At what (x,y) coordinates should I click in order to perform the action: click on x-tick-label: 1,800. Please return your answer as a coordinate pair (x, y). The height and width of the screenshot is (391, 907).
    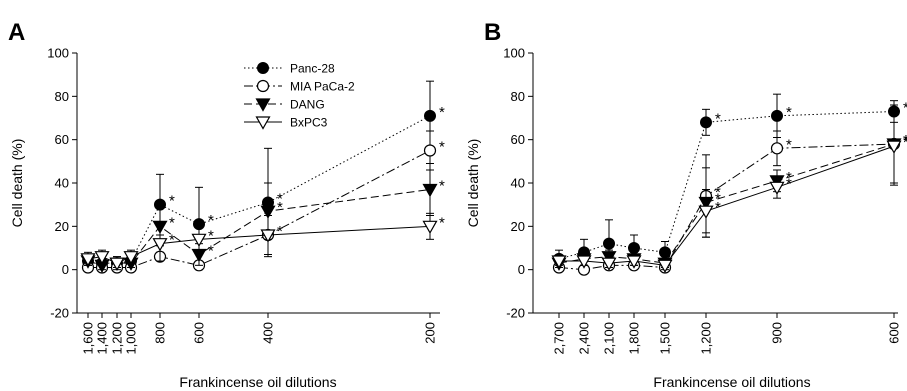
    Looking at the image, I should click on (634, 338).